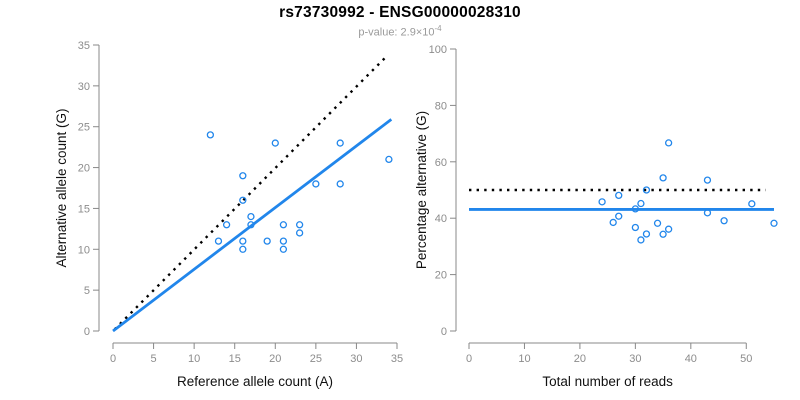  I want to click on pvalue-text: p-value: 2.9×10, so click(396, 32).